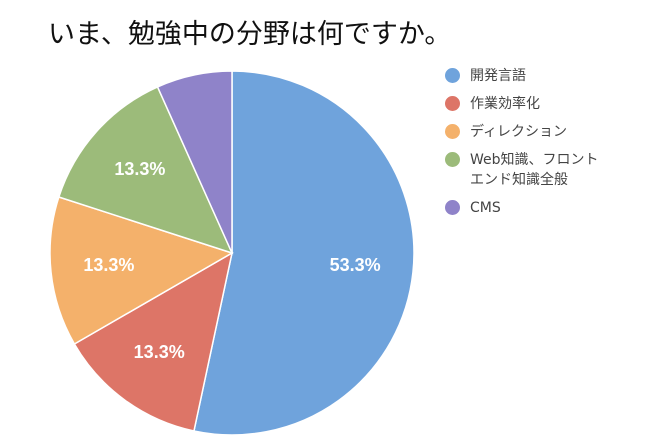 This screenshot has width=660, height=440. Describe the element at coordinates (108, 265) in the screenshot. I see `pie-data-label-2: 13.3%` at that location.